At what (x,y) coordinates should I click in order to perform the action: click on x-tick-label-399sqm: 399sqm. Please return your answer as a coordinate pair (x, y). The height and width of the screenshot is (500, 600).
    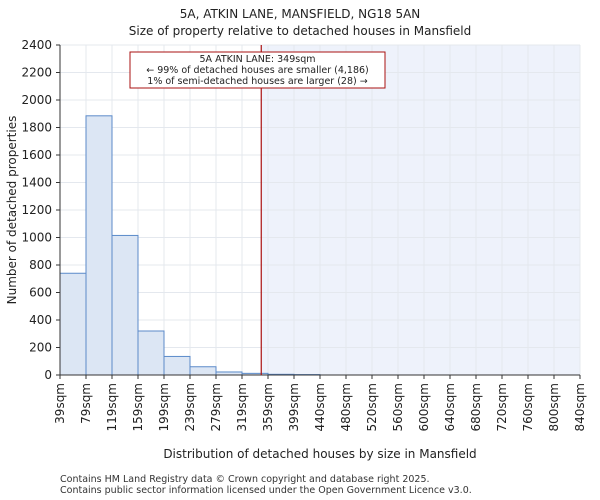
    Looking at the image, I should click on (294, 407).